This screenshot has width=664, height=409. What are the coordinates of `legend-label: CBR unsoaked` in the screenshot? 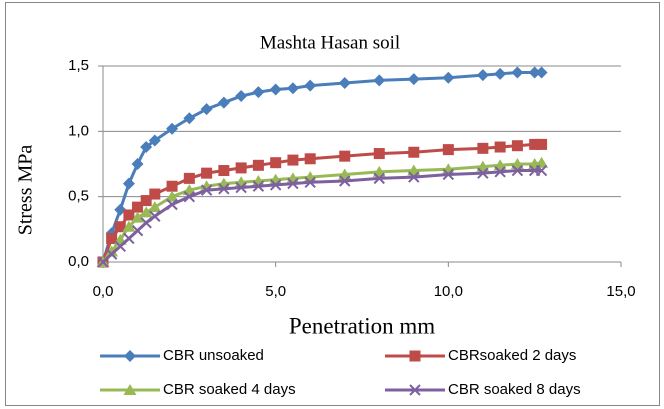 It's located at (213, 355).